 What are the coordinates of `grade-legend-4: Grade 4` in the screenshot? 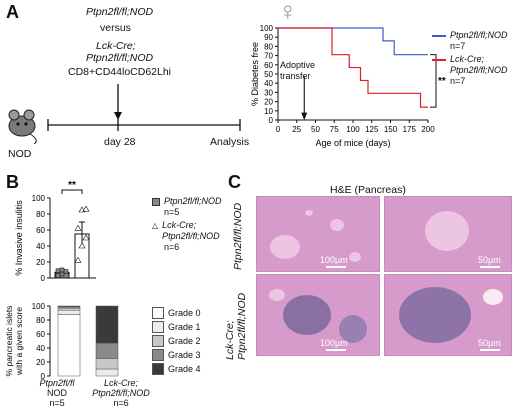 It's located at (176, 369).